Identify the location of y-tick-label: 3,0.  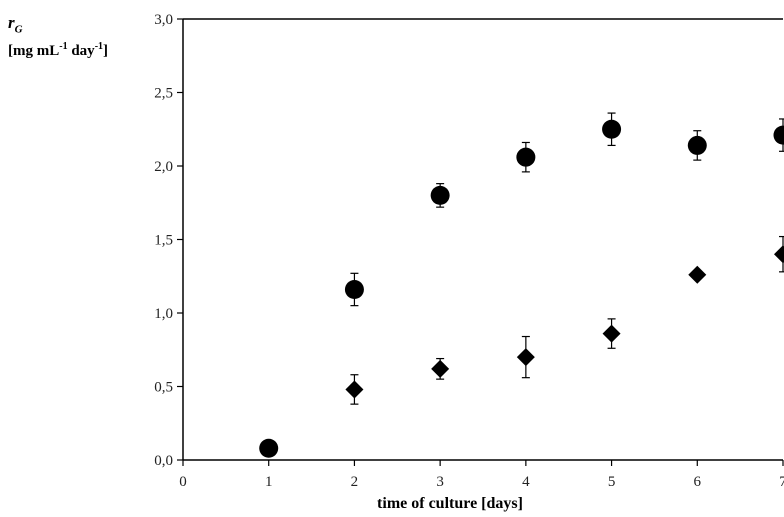
(163, 20).